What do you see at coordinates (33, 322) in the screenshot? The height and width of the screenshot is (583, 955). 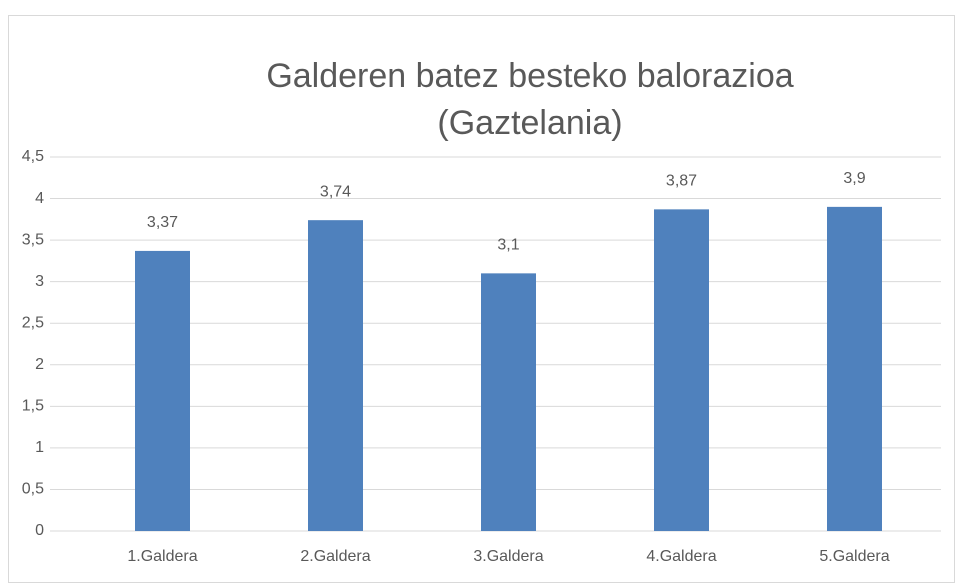 I see `y-tick-label: 2,5` at bounding box center [33, 322].